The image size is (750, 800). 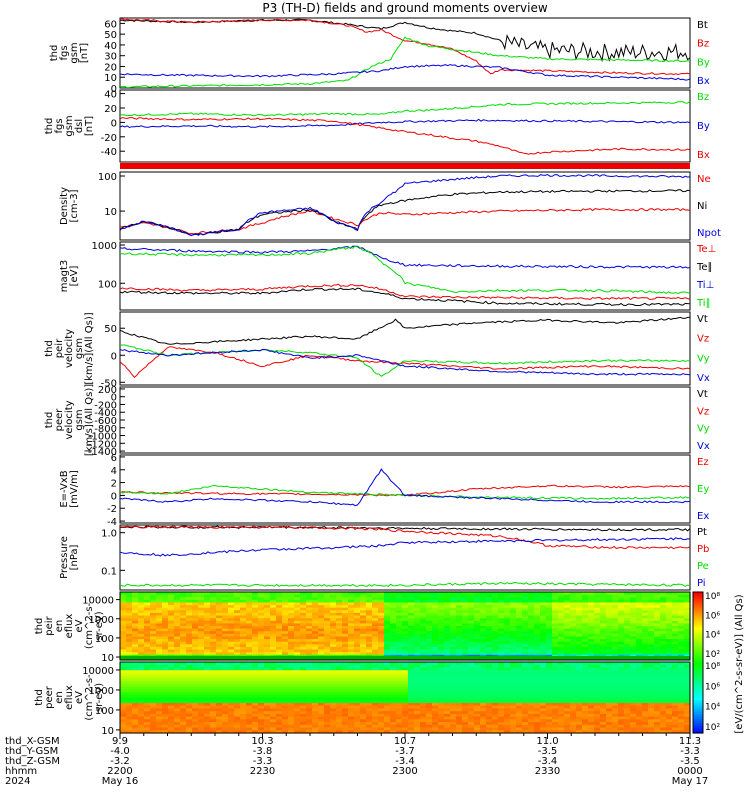 What do you see at coordinates (702, 532) in the screenshot?
I see `legend-Pt: Pt` at bounding box center [702, 532].